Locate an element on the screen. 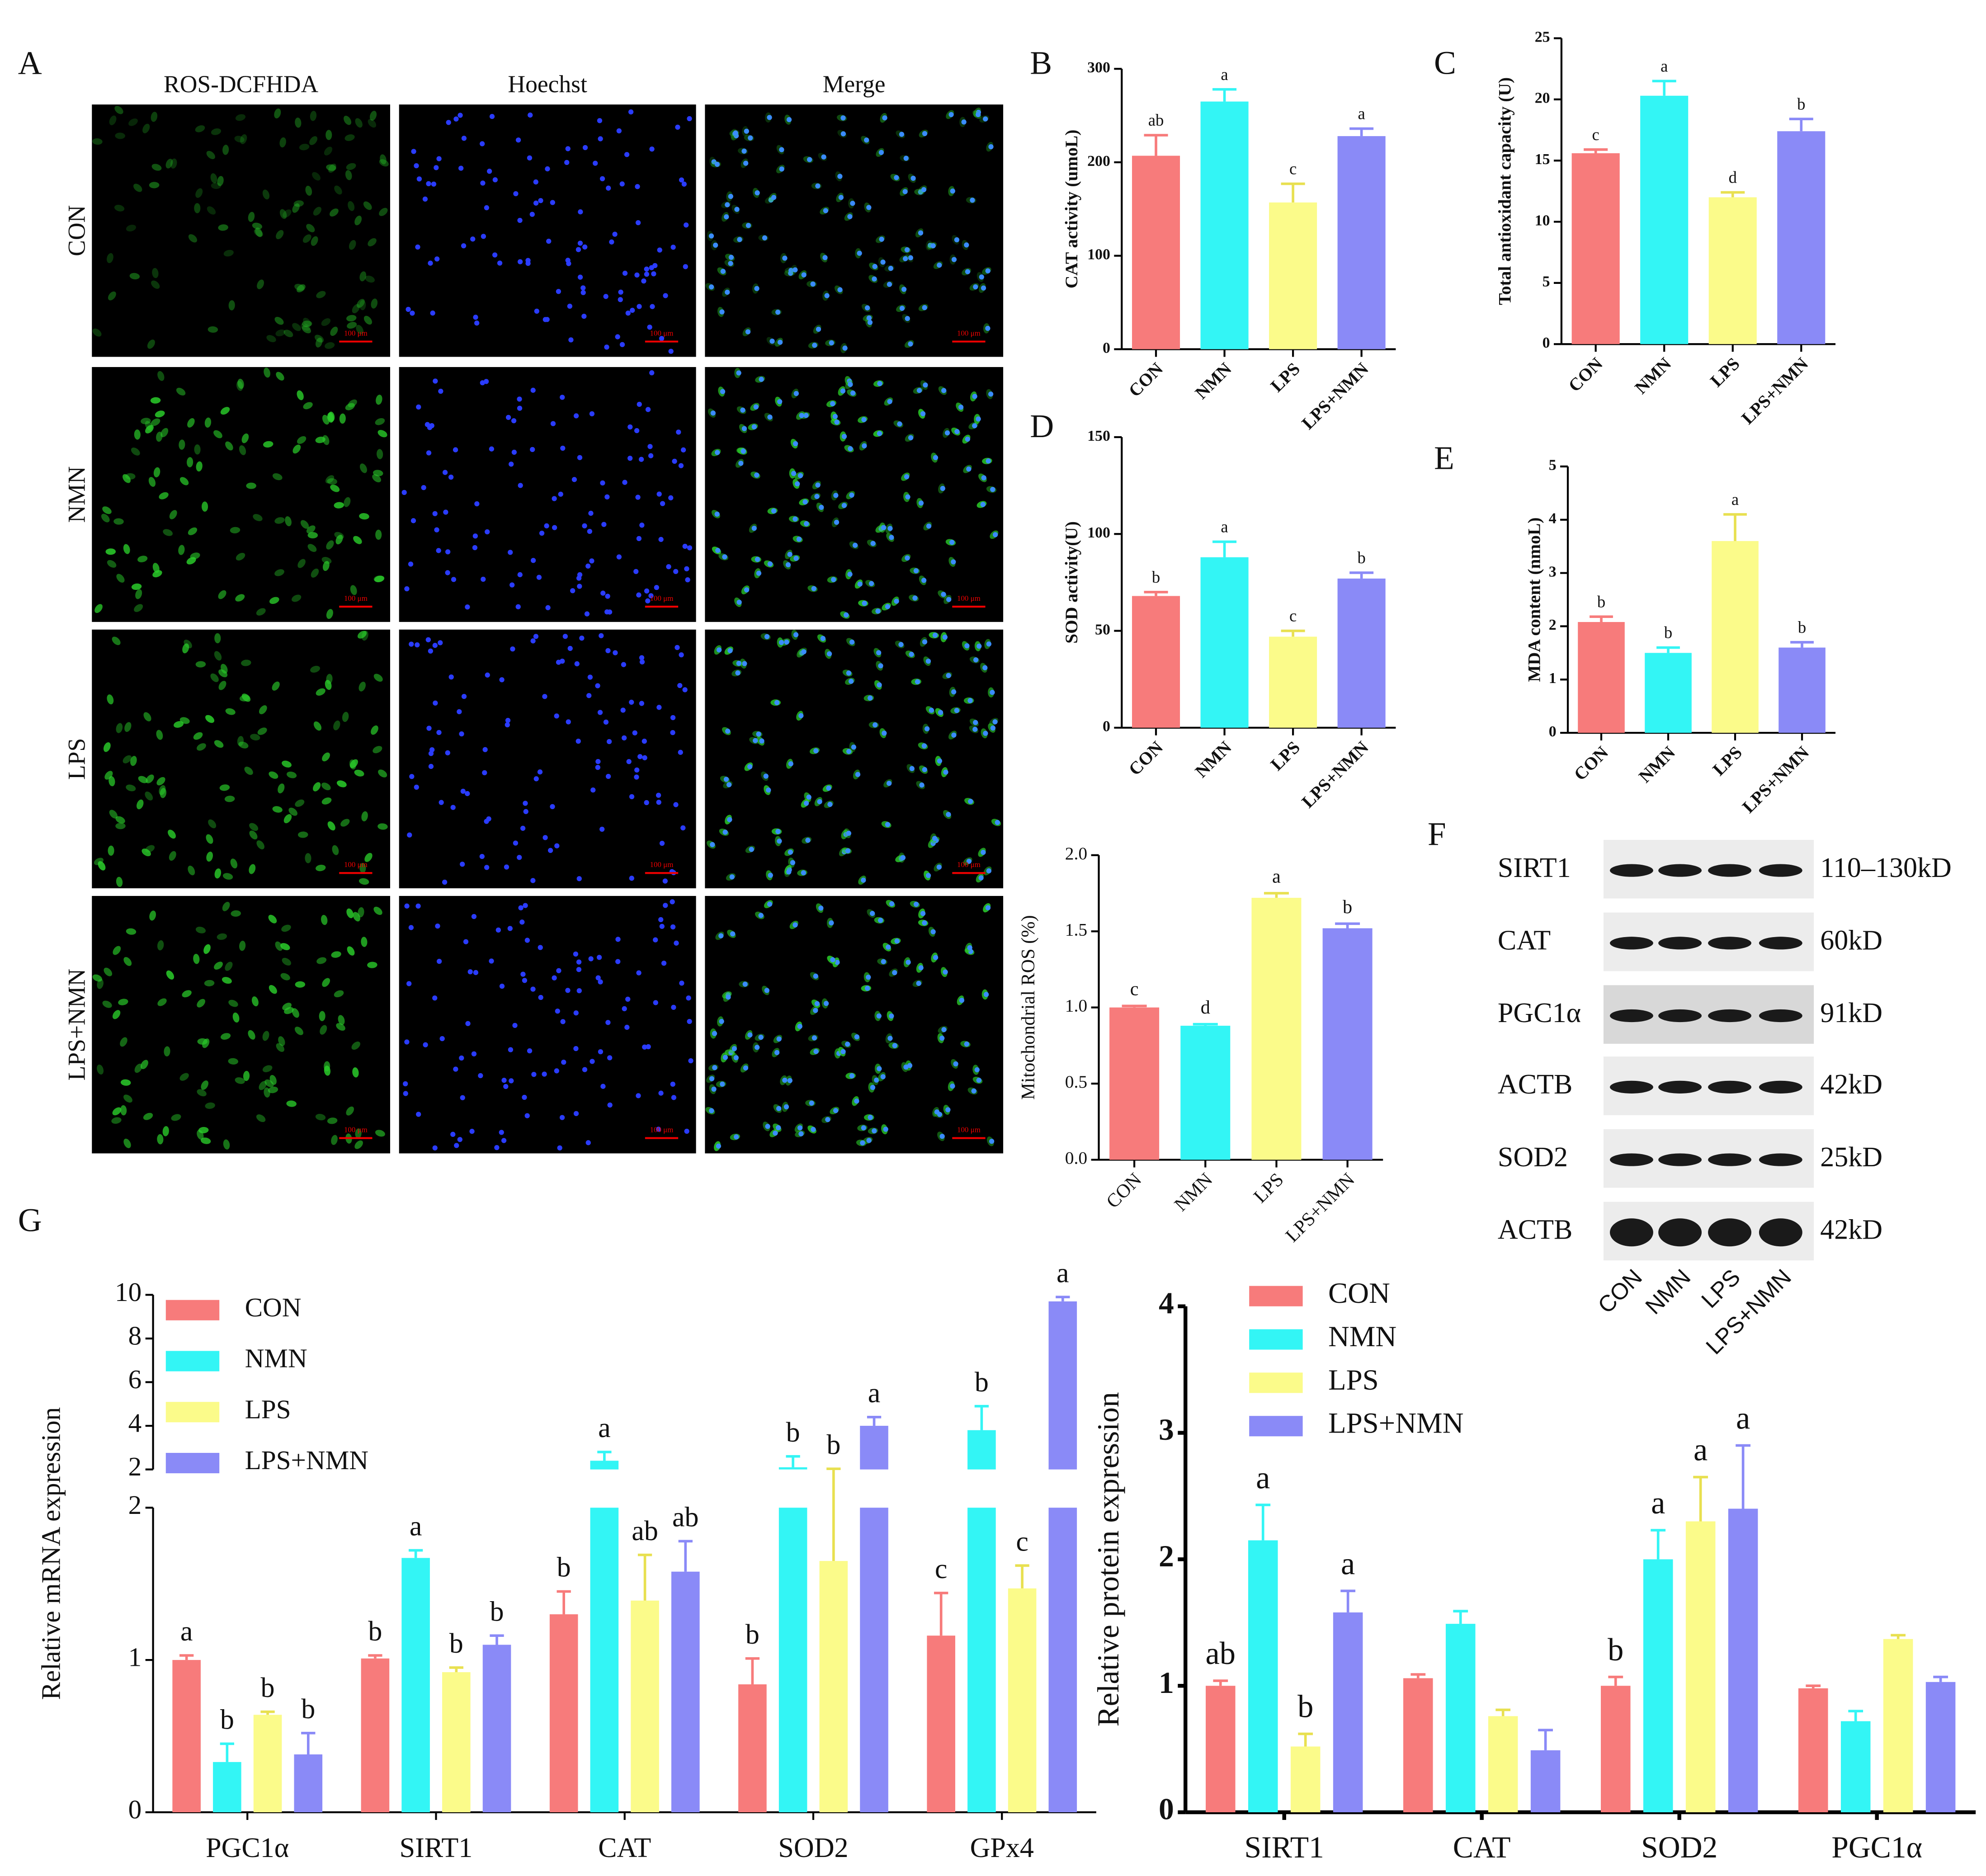 The height and width of the screenshot is (1876, 1986). y-tick-label: 0.0 is located at coordinates (1076, 1158).